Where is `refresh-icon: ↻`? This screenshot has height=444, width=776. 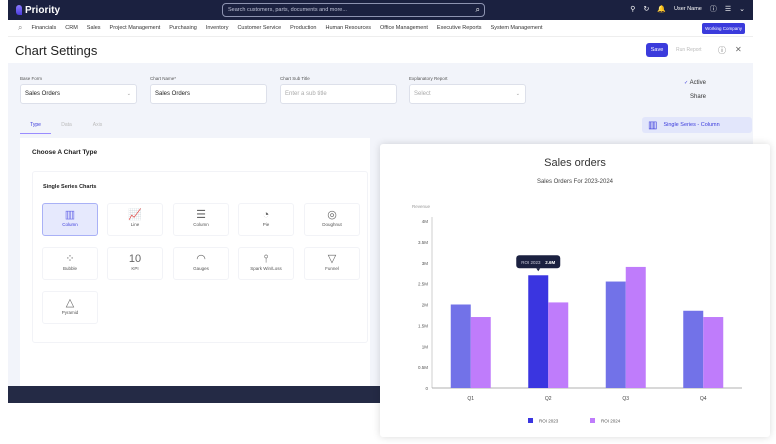 refresh-icon: ↻ is located at coordinates (646, 9).